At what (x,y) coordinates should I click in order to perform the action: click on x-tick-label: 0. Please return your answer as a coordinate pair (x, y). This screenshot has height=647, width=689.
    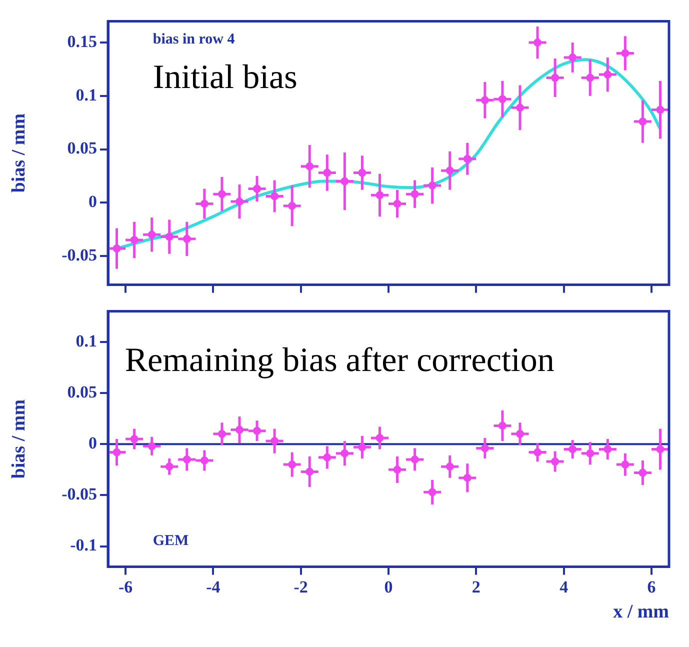
    Looking at the image, I should click on (388, 586).